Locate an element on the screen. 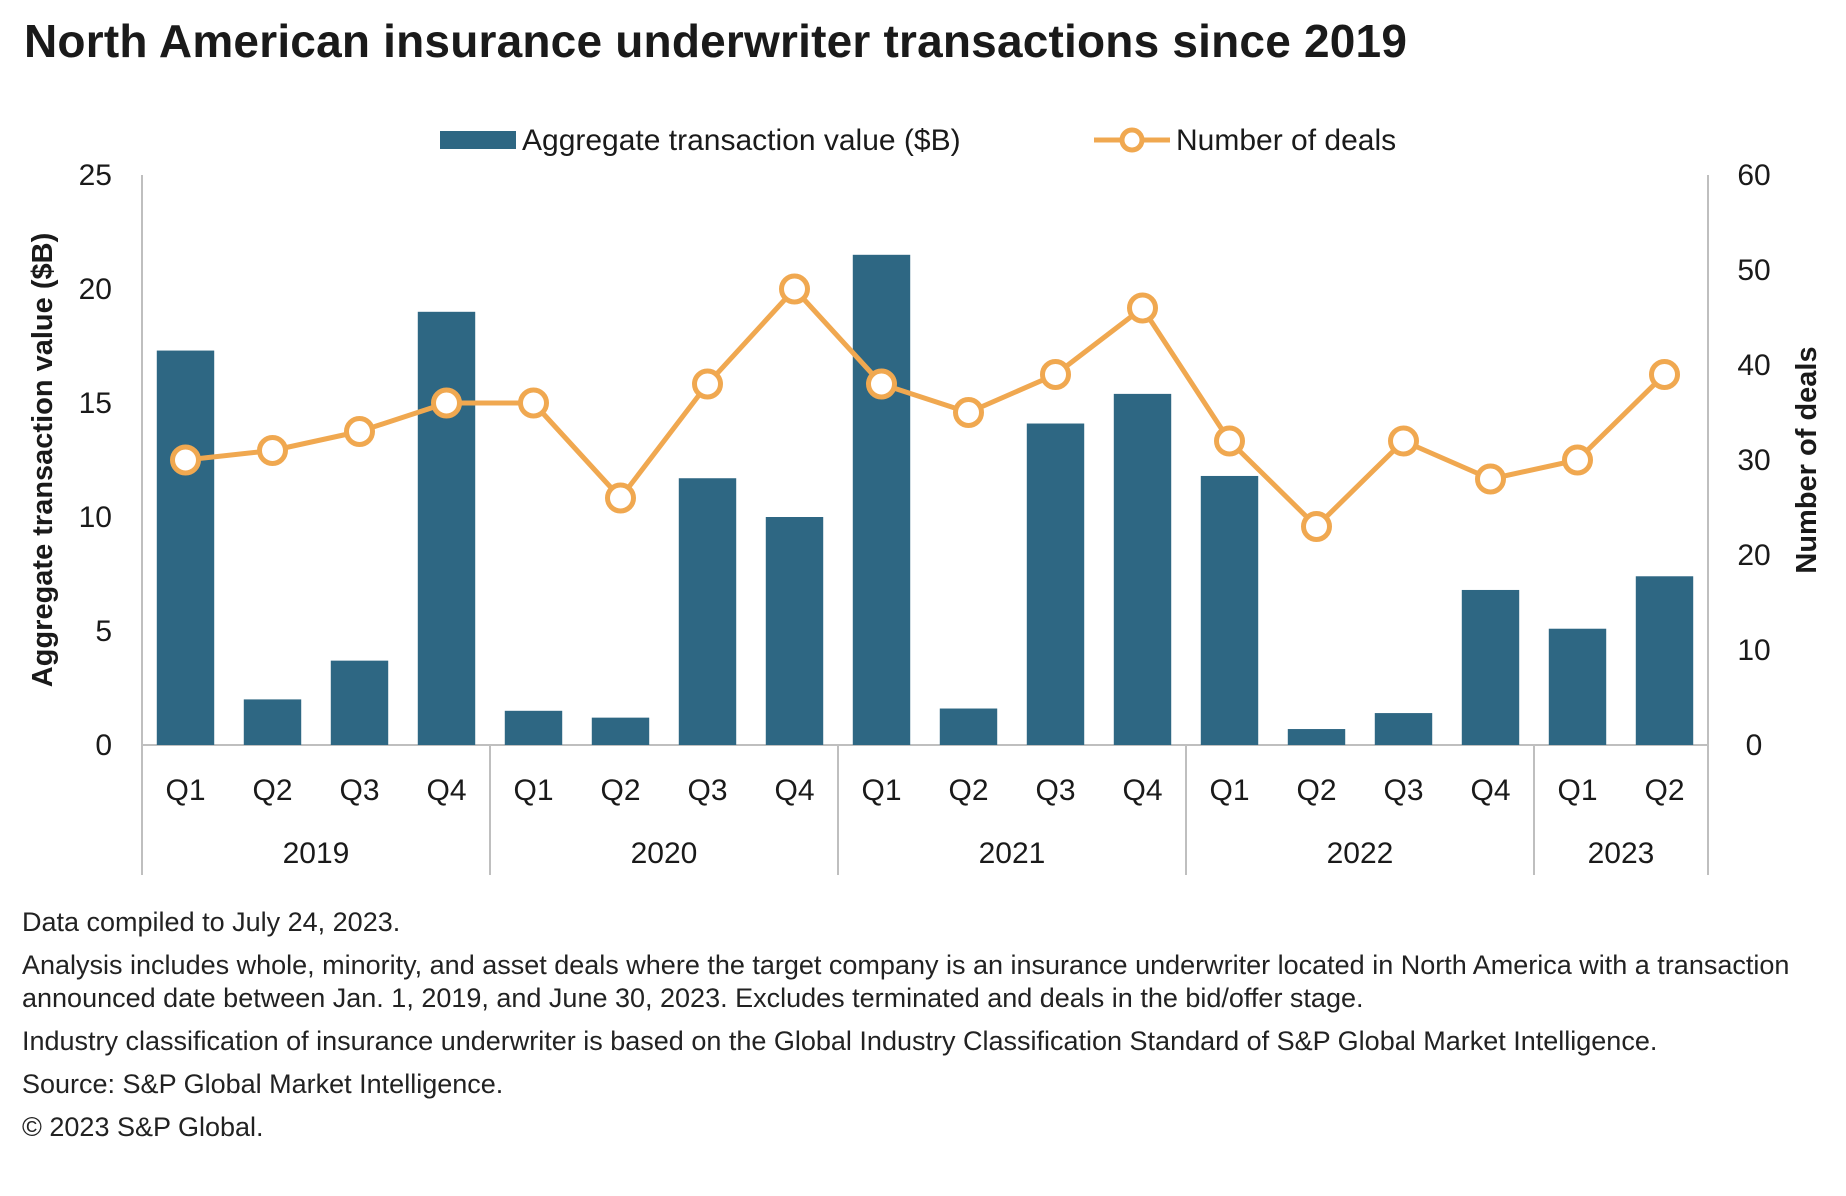 This screenshot has width=1846, height=1196. y-axis-title: Aggregate transaction value ($B) is located at coordinates (43, 460).